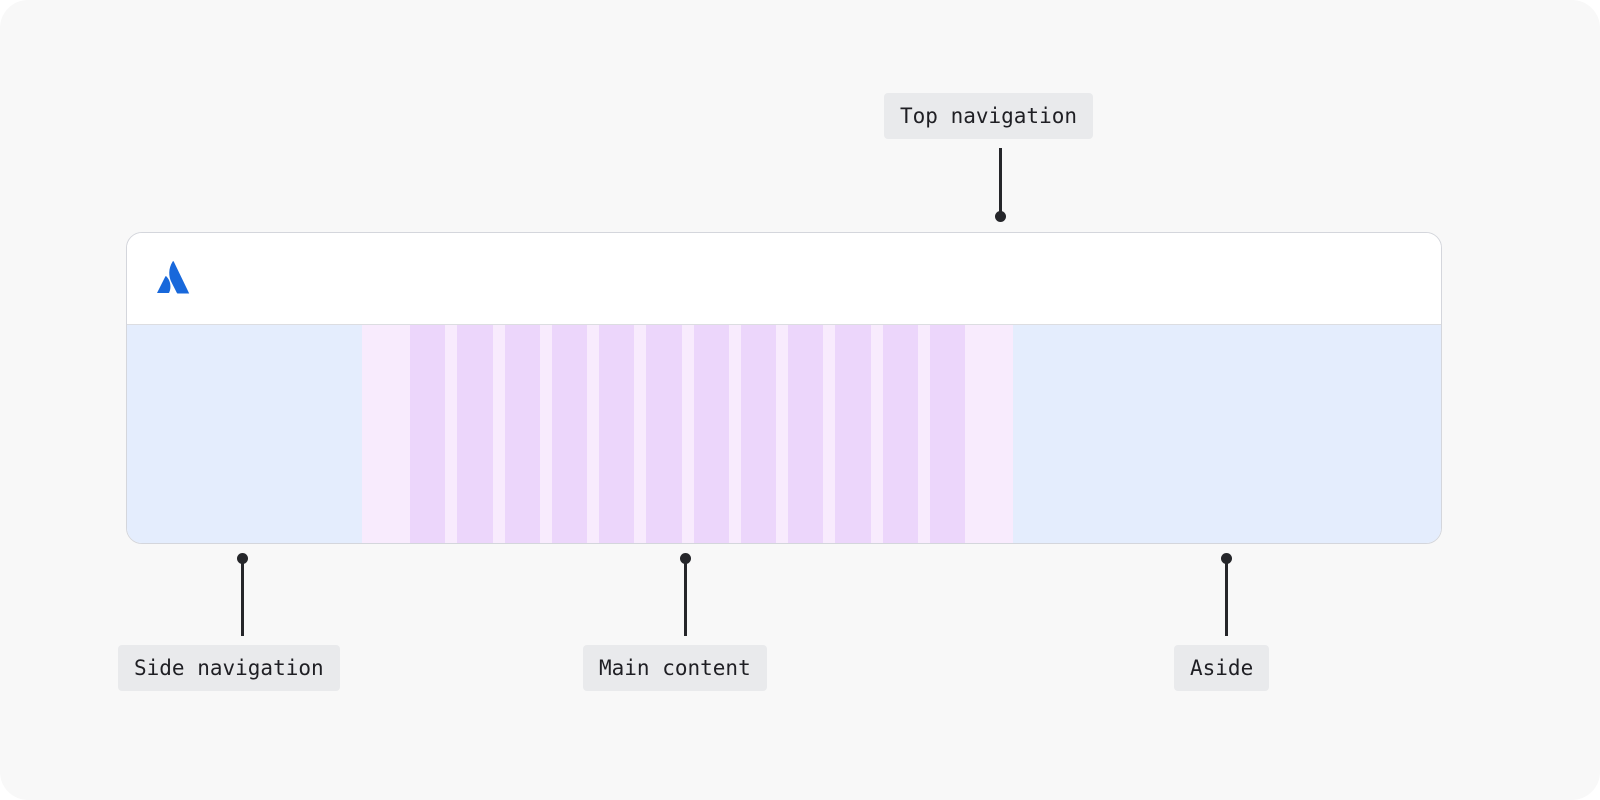  What do you see at coordinates (687, 434) in the screenshot?
I see `main-content-region` at bounding box center [687, 434].